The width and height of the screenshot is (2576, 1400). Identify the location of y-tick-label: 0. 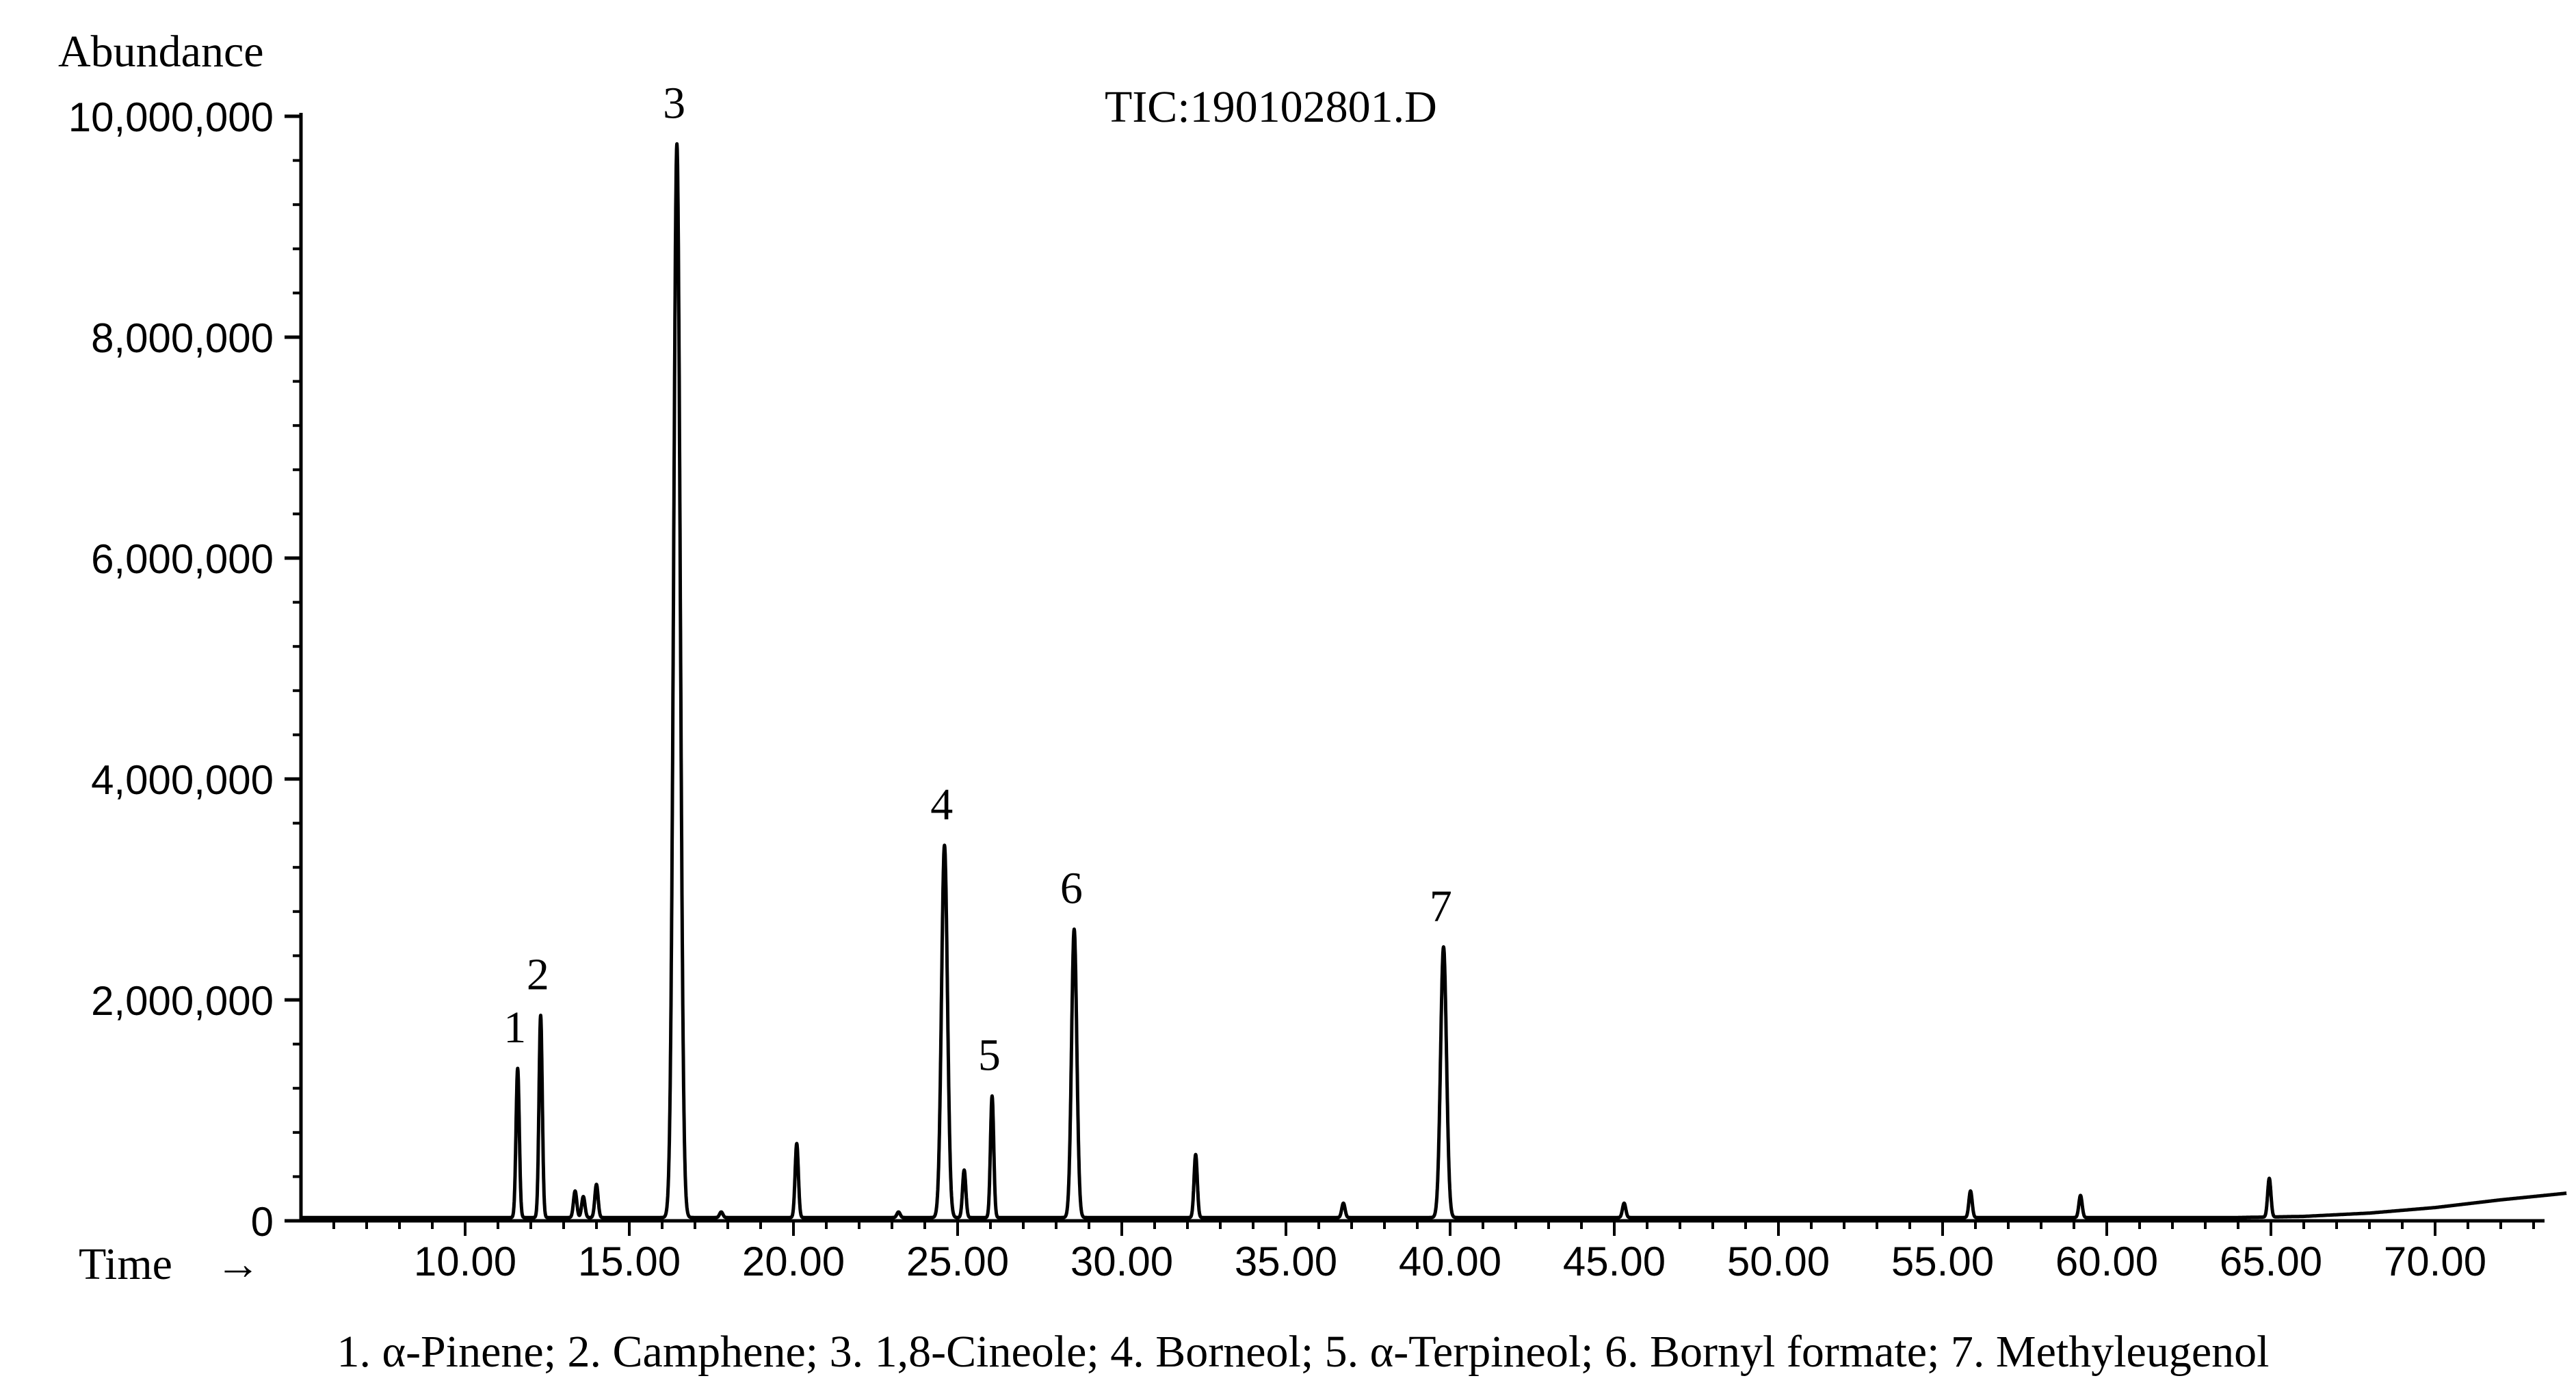
(262, 1222).